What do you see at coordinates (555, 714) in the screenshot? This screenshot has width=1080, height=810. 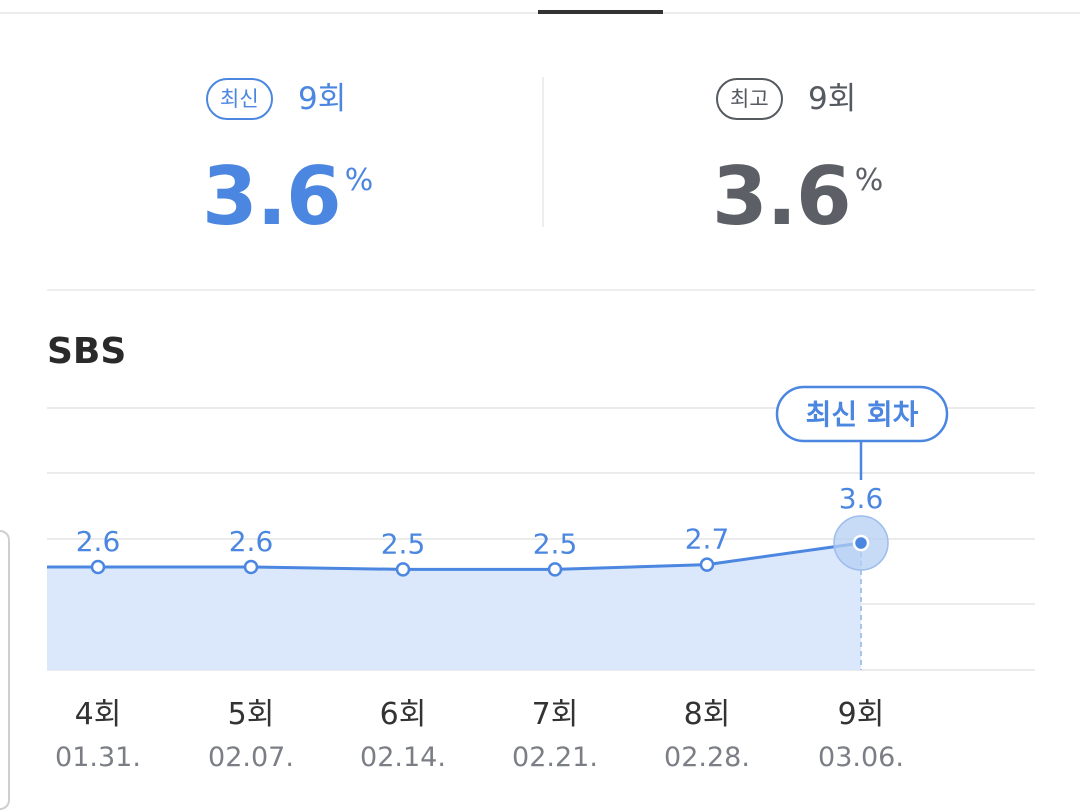 I see `x-tick-episode: 7회` at bounding box center [555, 714].